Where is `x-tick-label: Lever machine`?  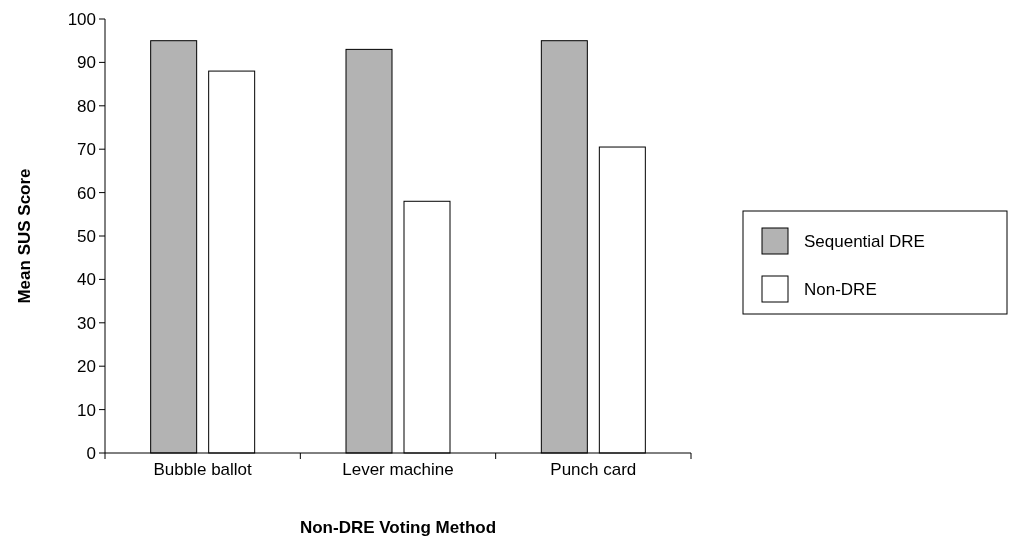 x-tick-label: Lever machine is located at coordinates (398, 469).